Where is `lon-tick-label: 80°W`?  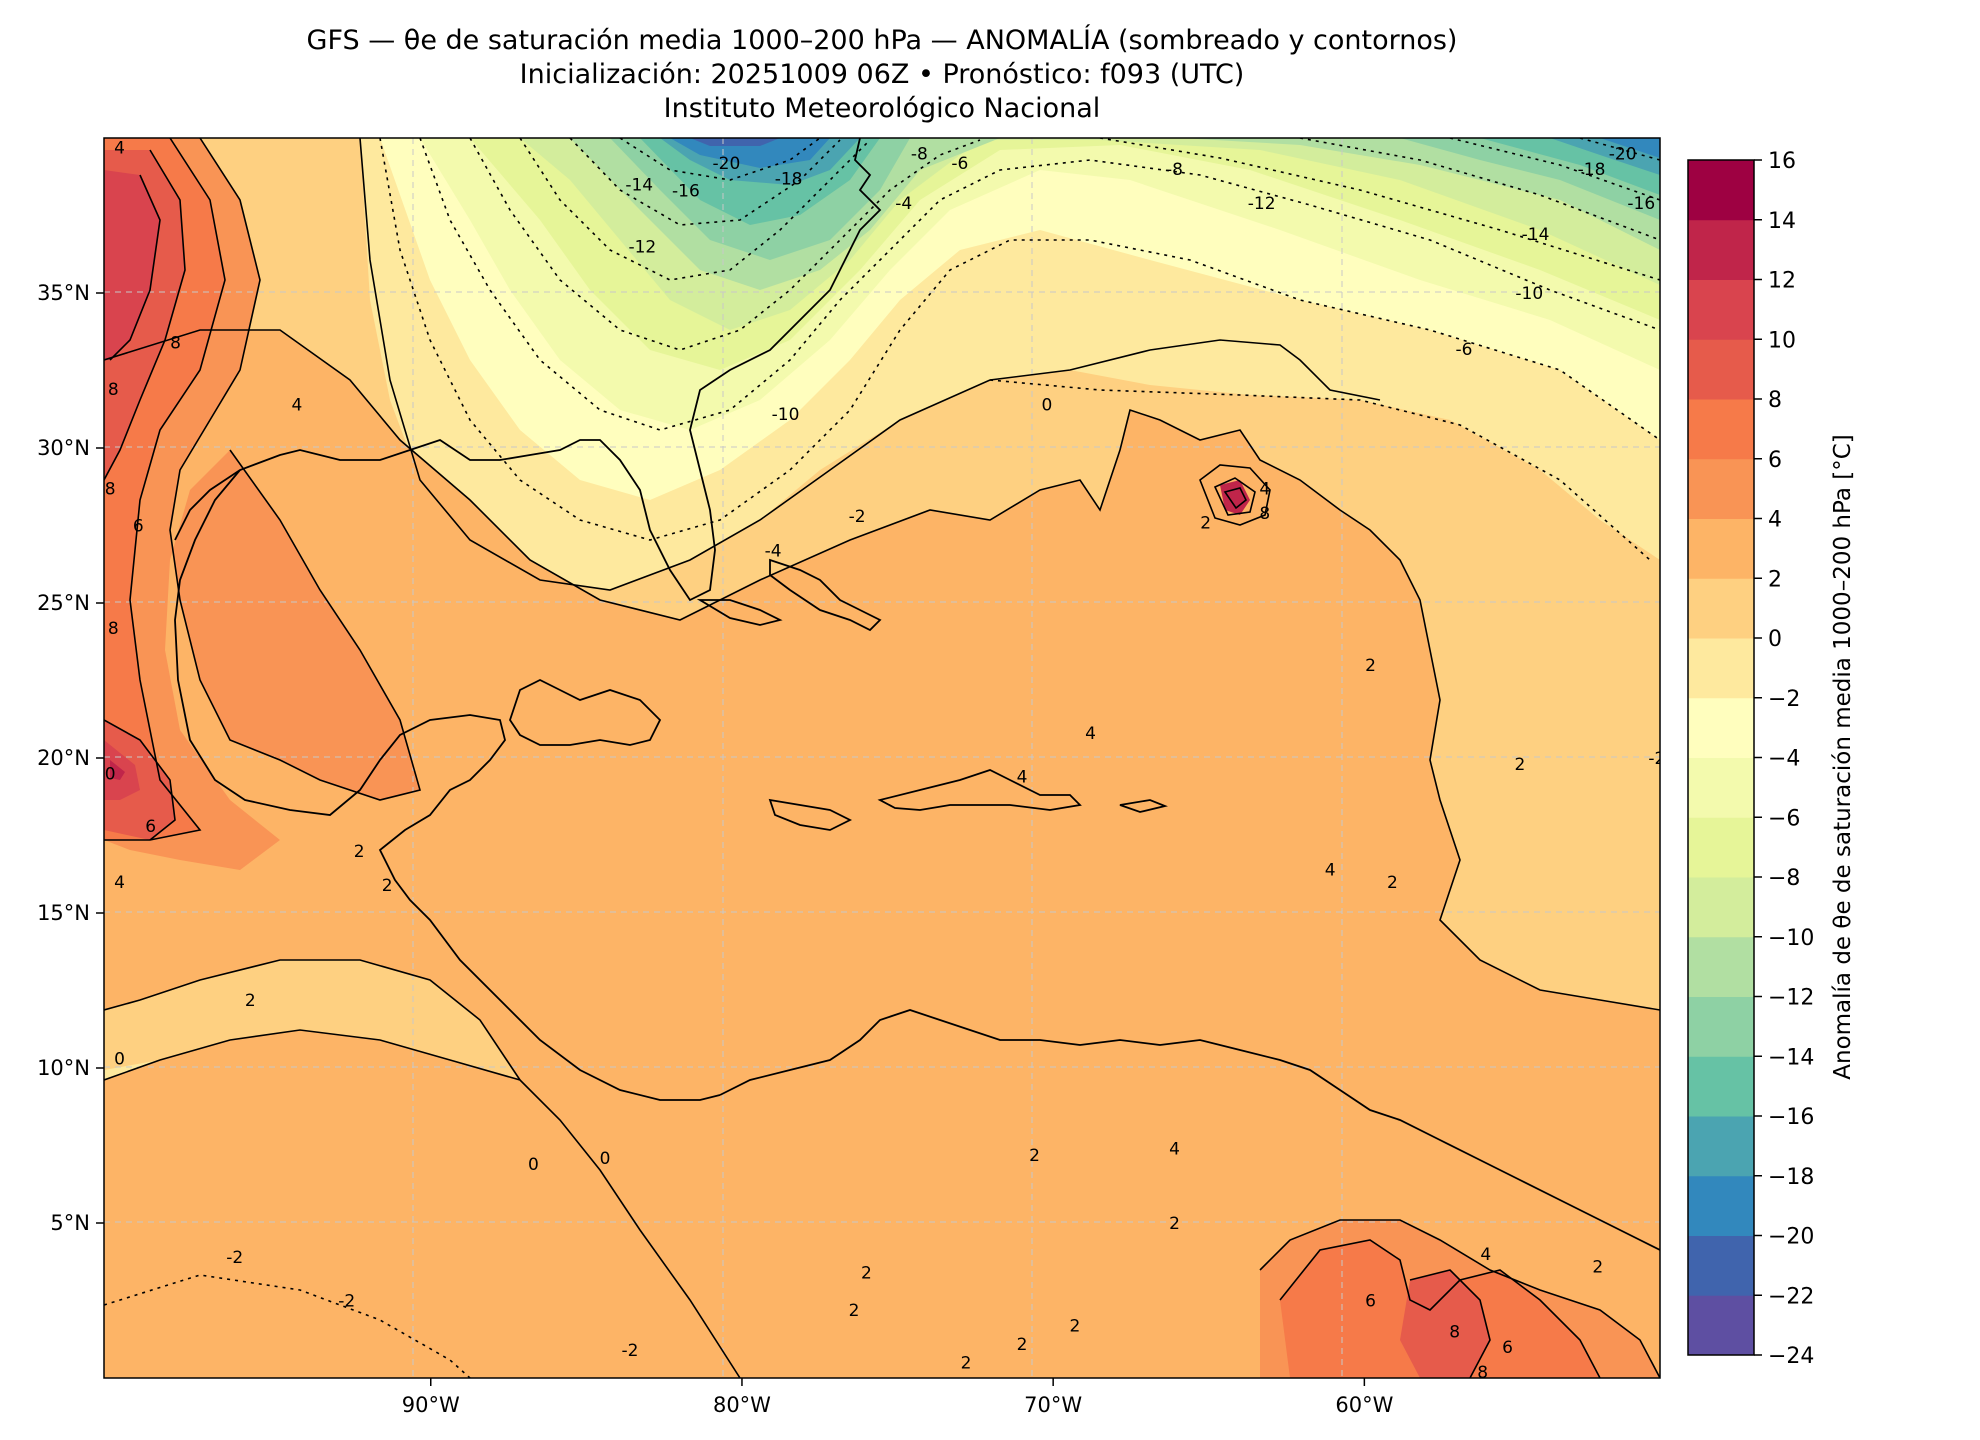 lon-tick-label: 80°W is located at coordinates (742, 1405).